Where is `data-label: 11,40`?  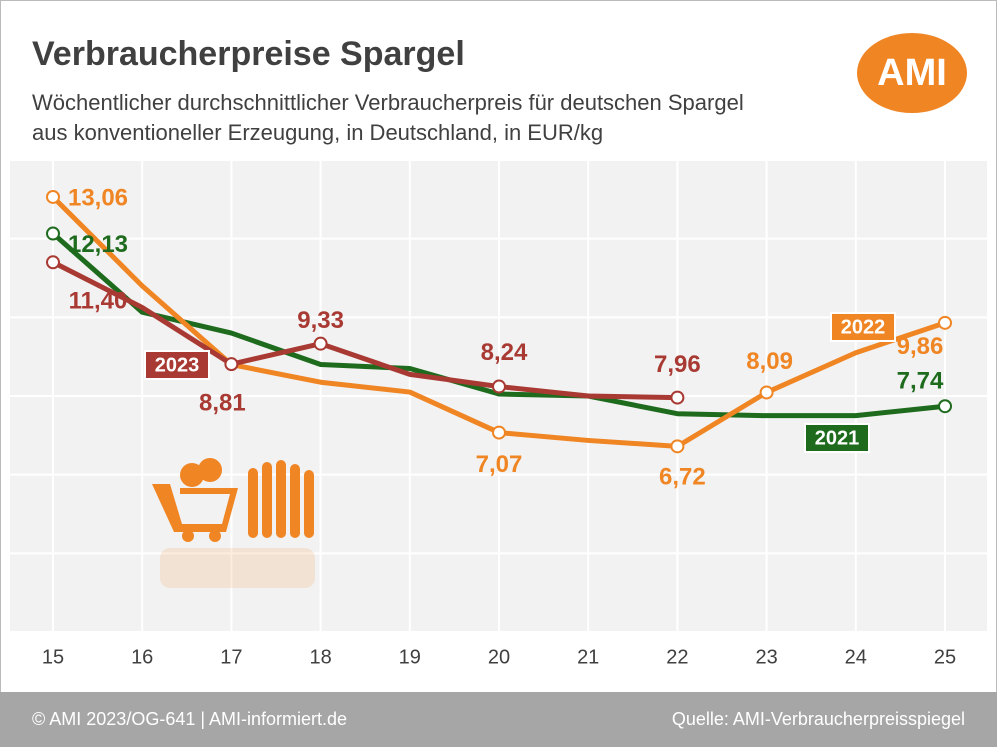 data-label: 11,40 is located at coordinates (98, 301).